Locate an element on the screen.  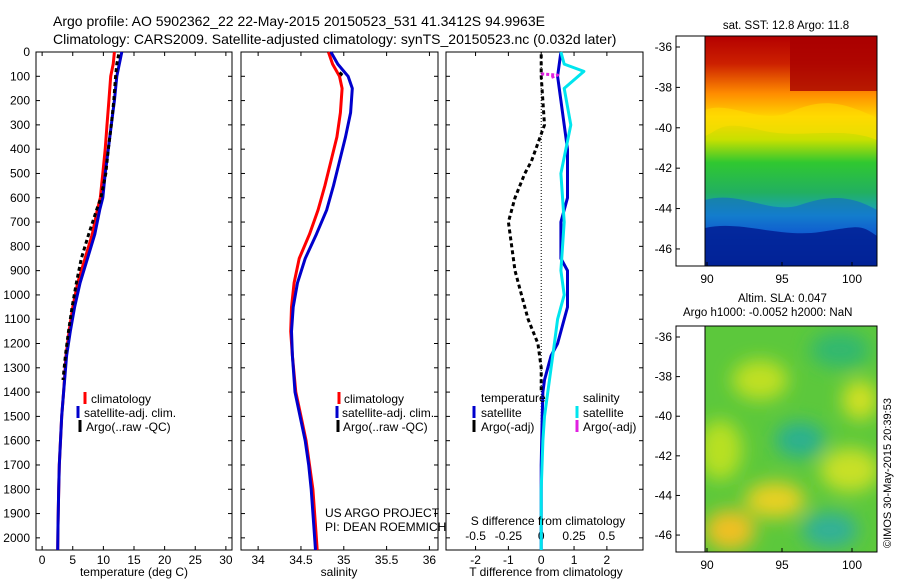
profile-line-argo-raw-qc is located at coordinates (341, 74).